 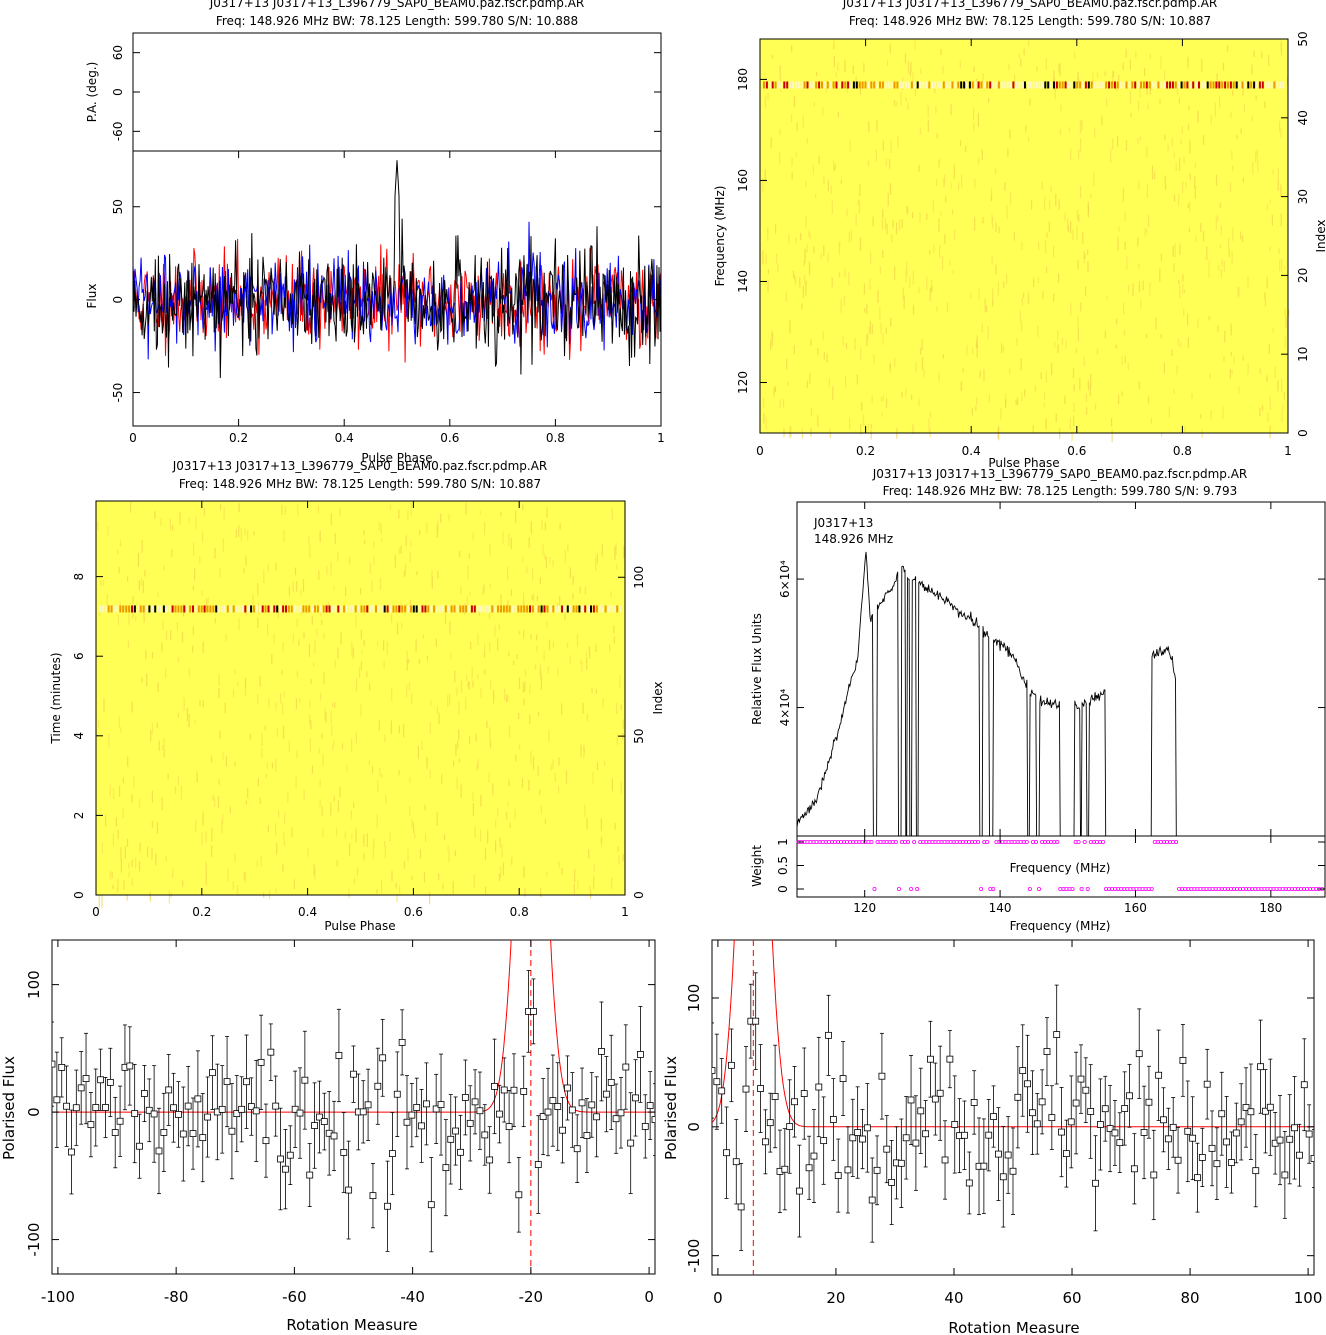 I want to click on bandpass-annotation-name: J0317+13, so click(x=843, y=523).